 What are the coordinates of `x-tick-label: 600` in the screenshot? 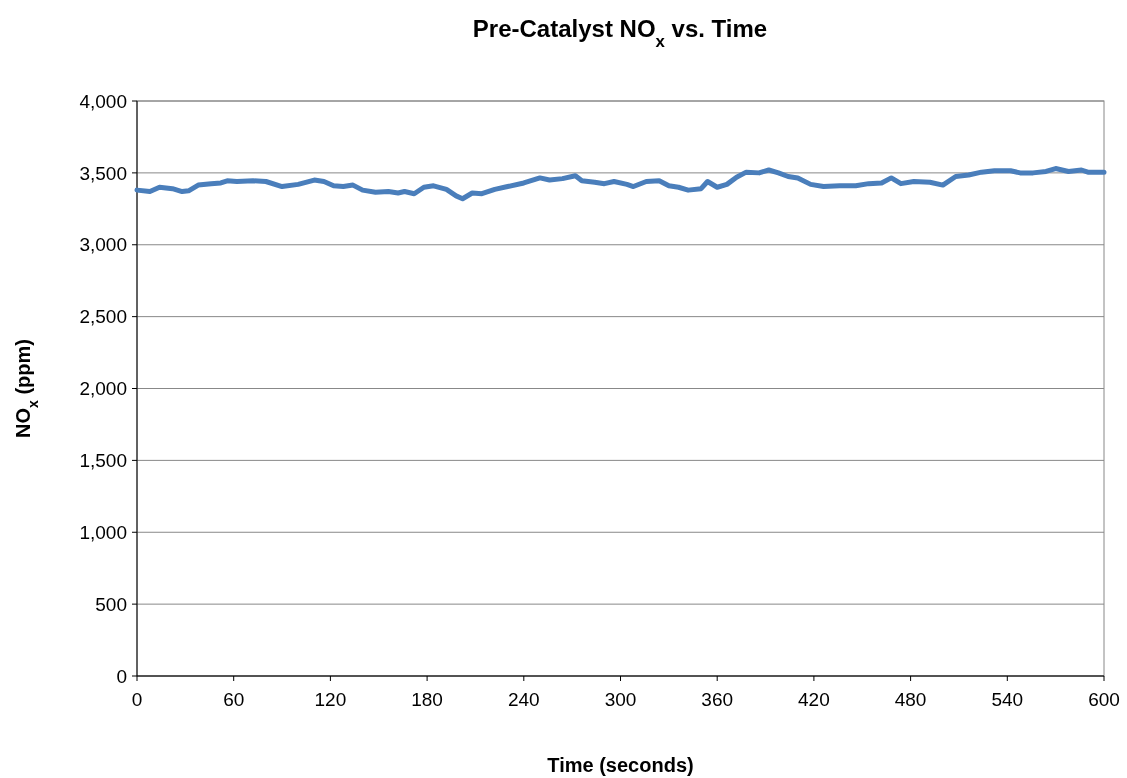 It's located at (1104, 699).